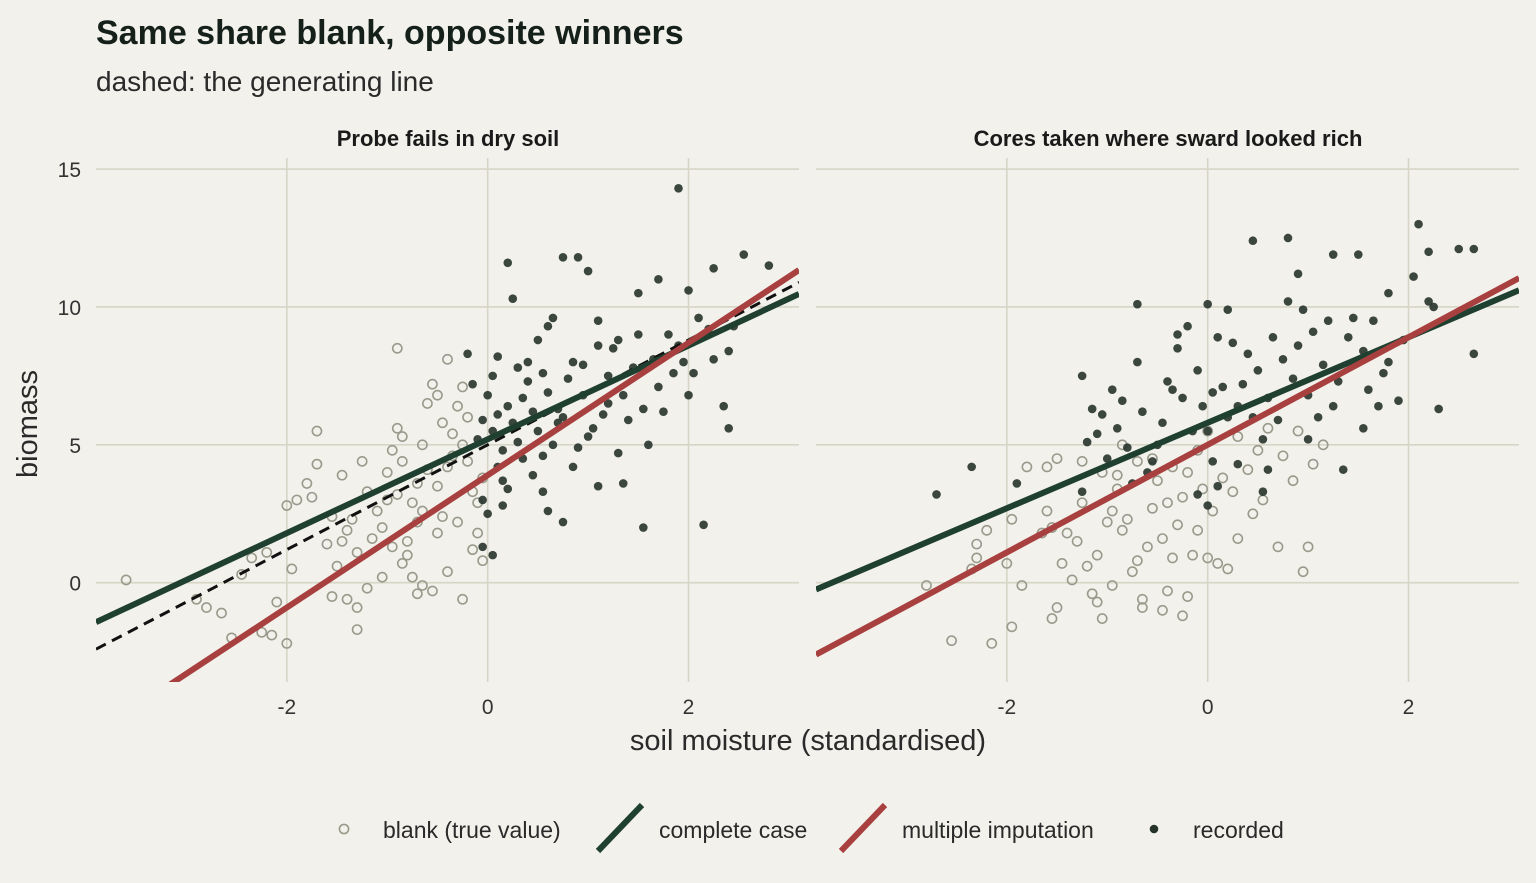 Image resolution: width=1536 pixels, height=883 pixels. I want to click on x-tick-label: -2, so click(286, 707).